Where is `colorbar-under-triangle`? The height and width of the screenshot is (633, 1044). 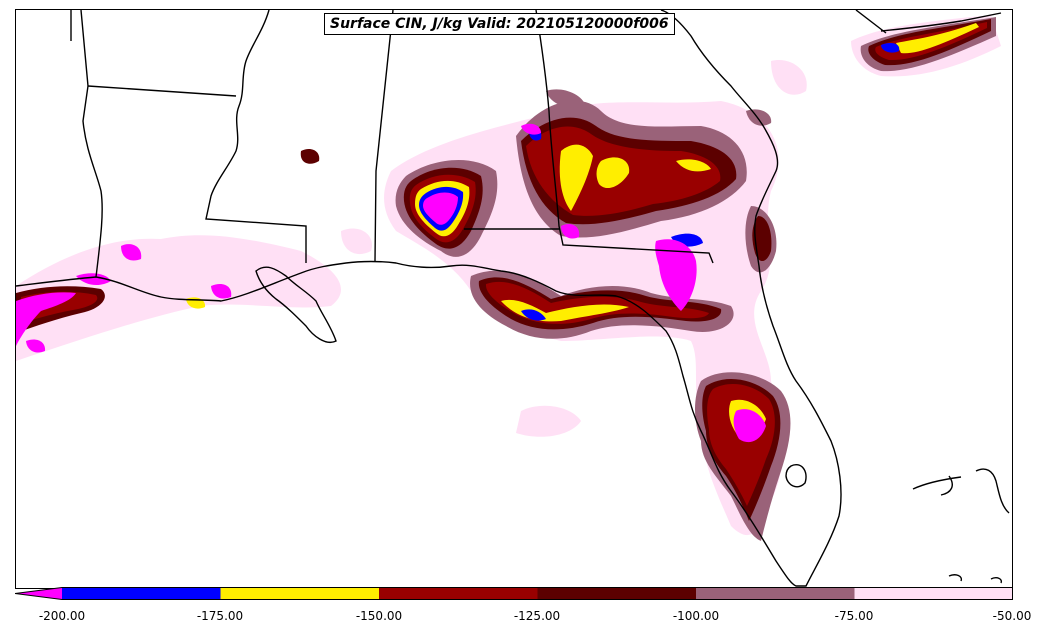 colorbar-under-triangle is located at coordinates (38, 593).